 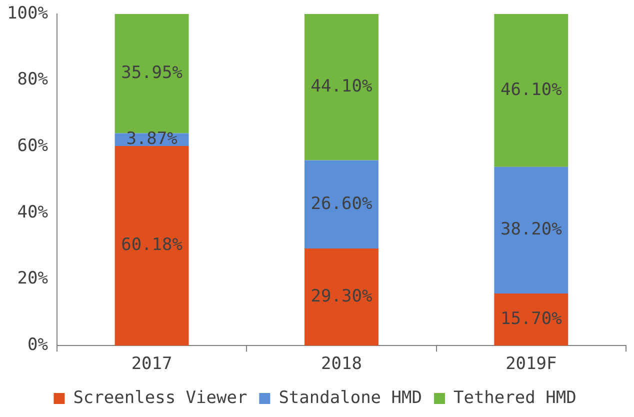 What do you see at coordinates (341, 364) in the screenshot?
I see `x-tick-label: 2018` at bounding box center [341, 364].